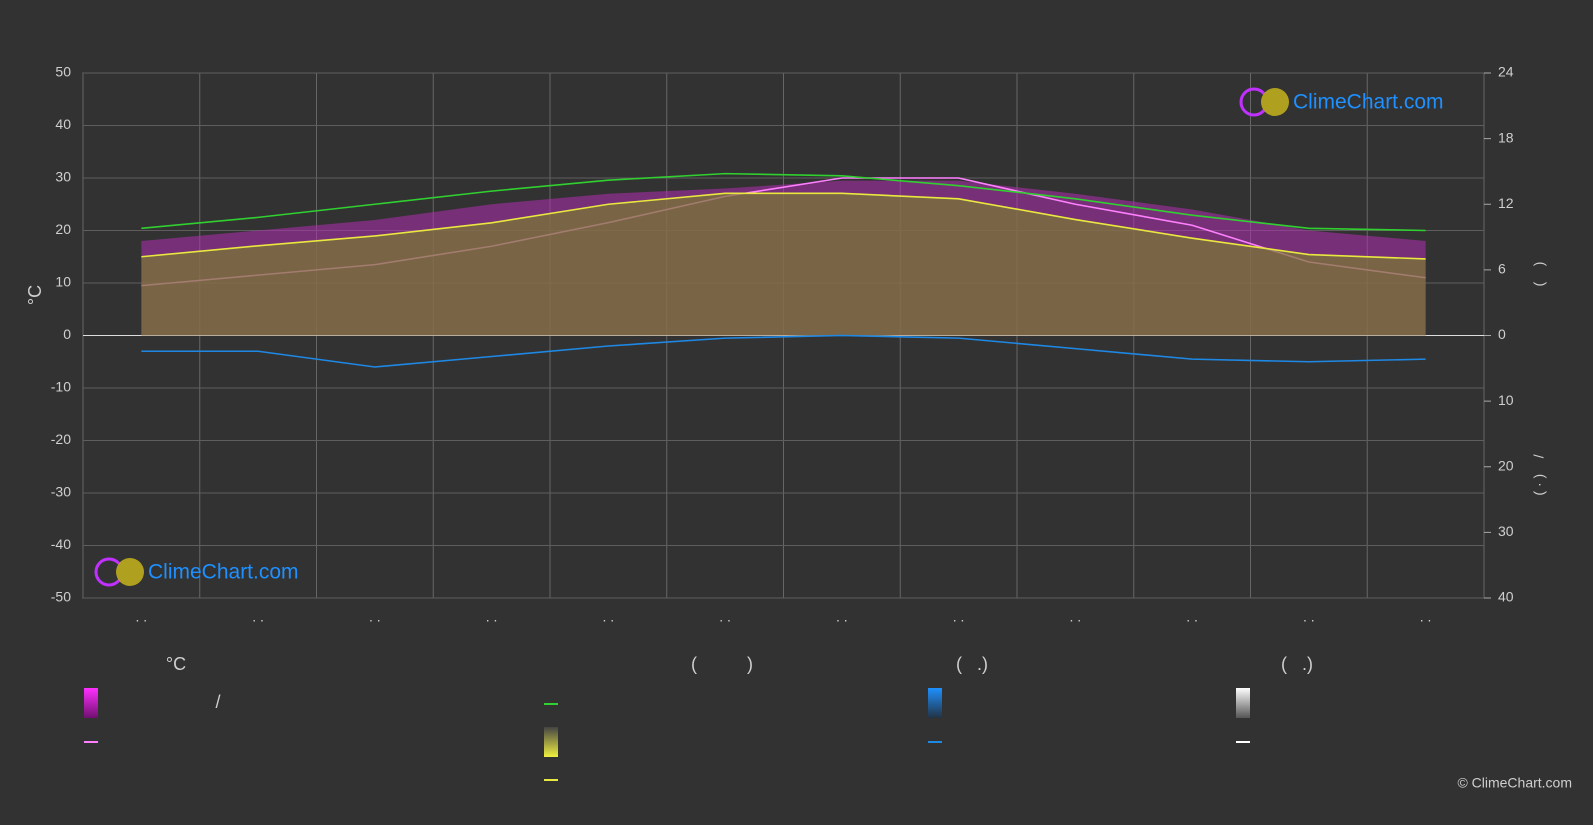  I want to click on y-axis-label: °C, so click(35, 295).